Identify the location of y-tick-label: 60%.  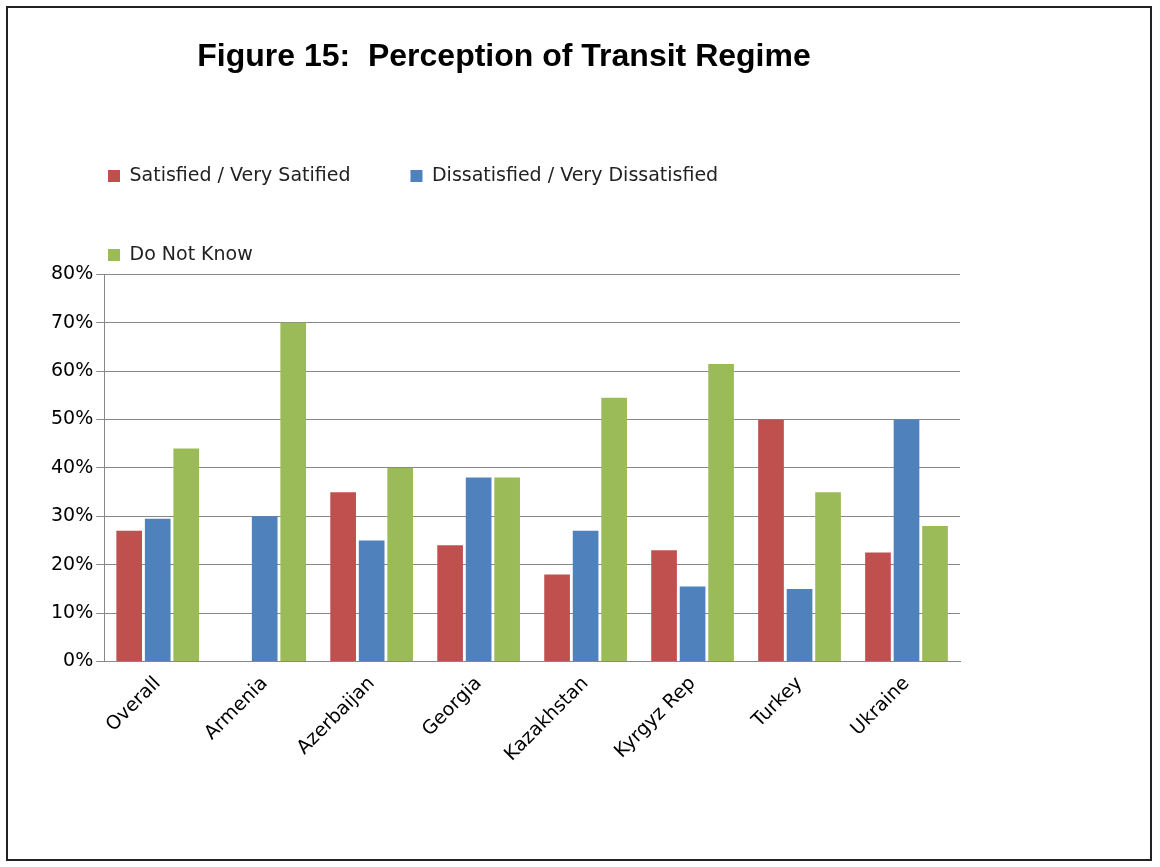
(72, 369).